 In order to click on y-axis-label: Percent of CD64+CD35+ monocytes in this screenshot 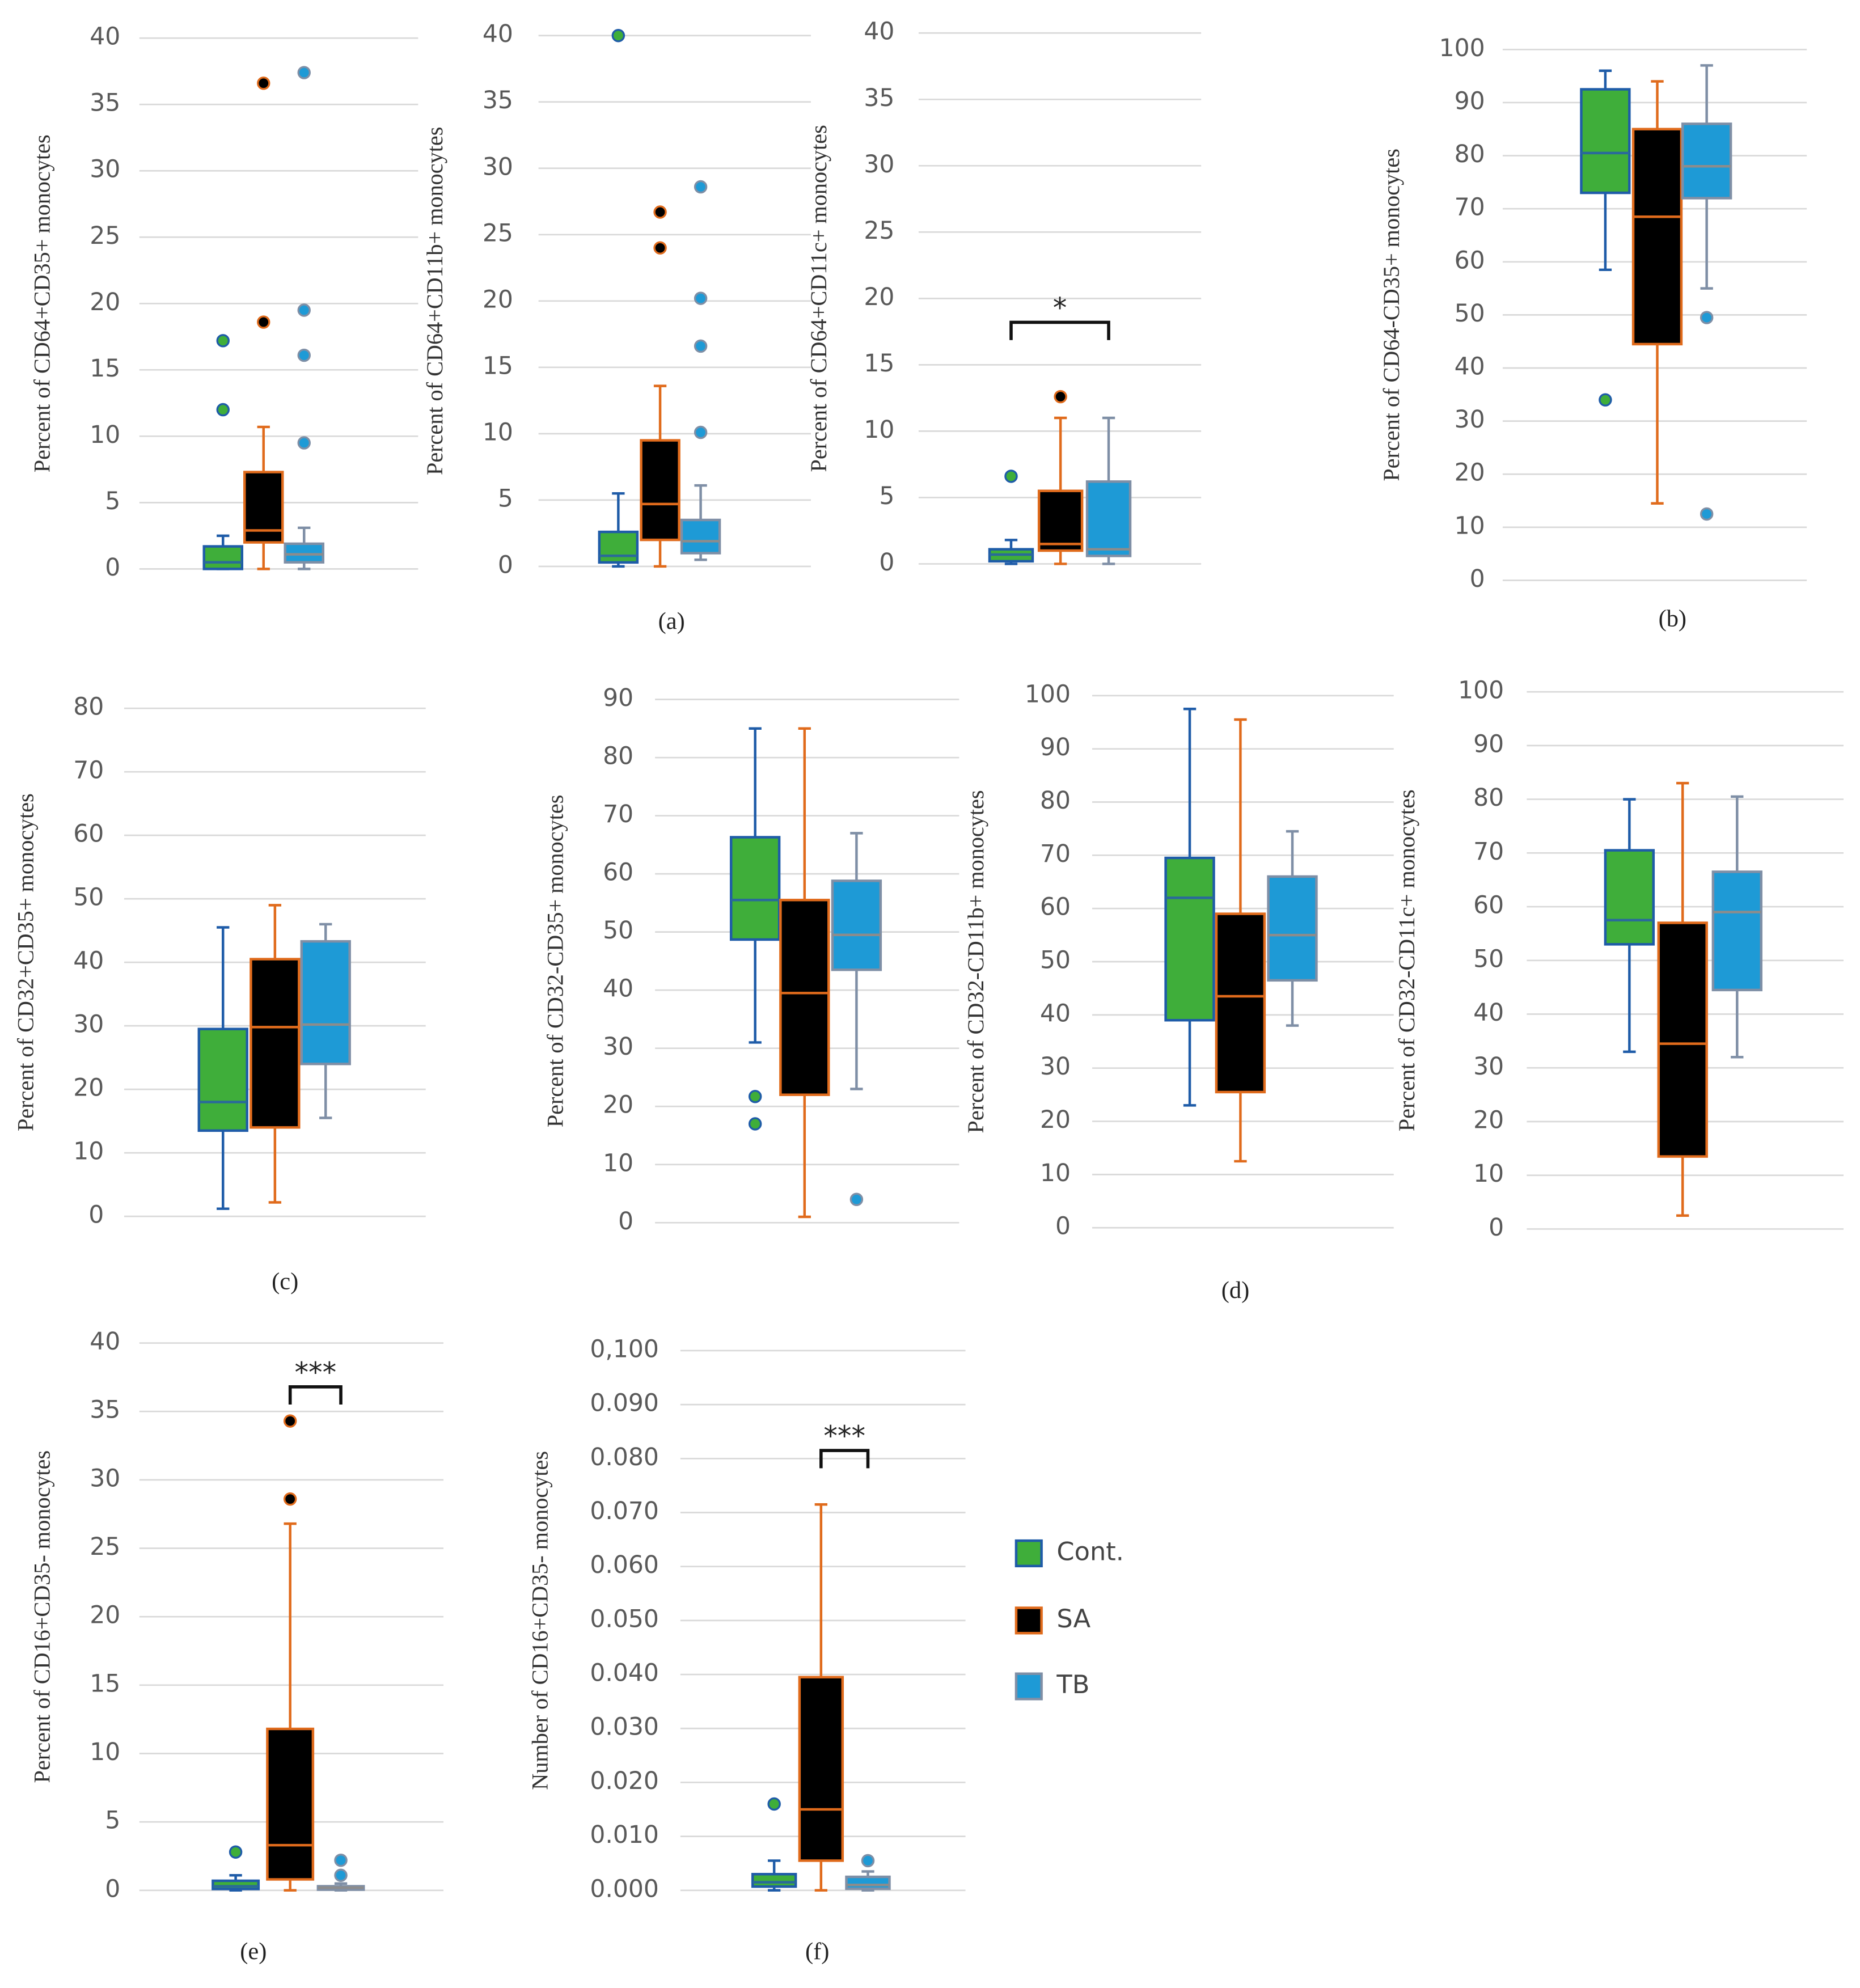, I will do `click(41, 303)`.